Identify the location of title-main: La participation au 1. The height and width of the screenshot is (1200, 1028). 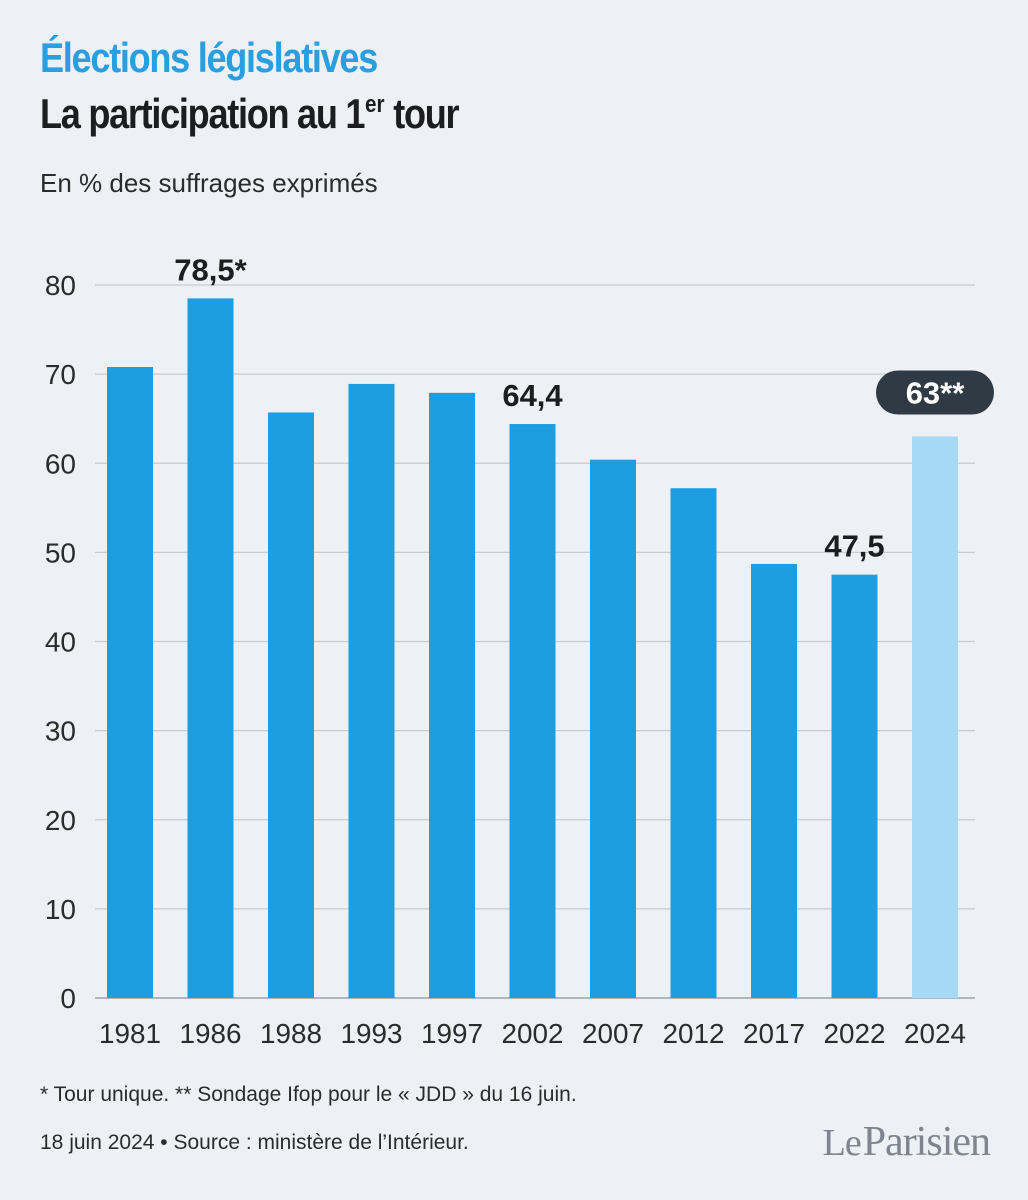
(202, 113).